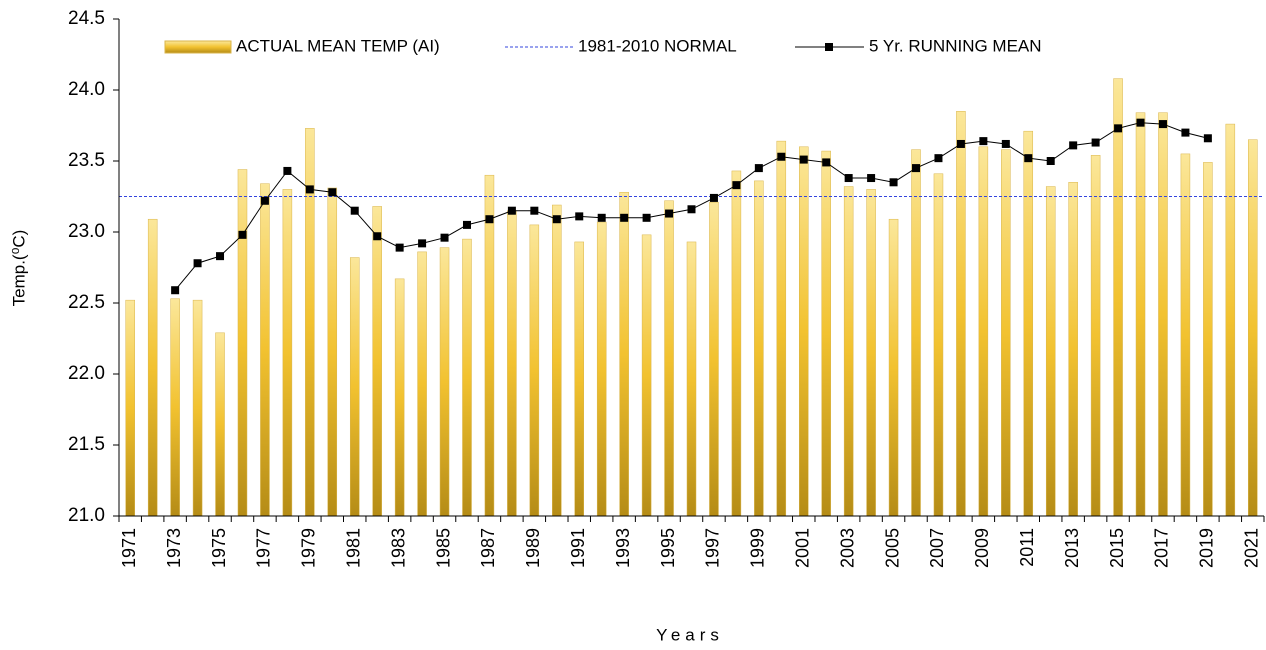 This screenshot has height=650, width=1266. What do you see at coordinates (86, 515) in the screenshot?
I see `y-tick-label: 21.0` at bounding box center [86, 515].